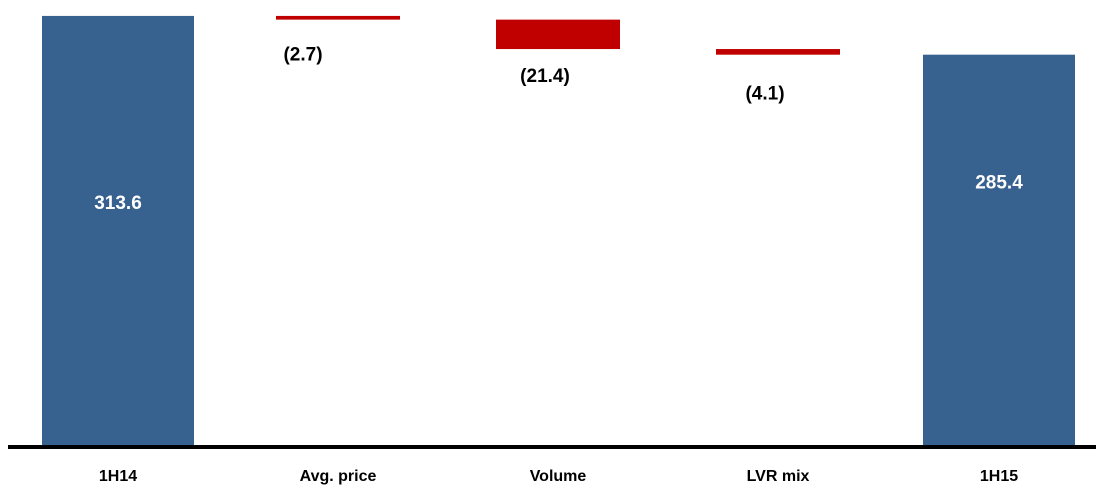 The width and height of the screenshot is (1096, 492). I want to click on category-label-avg-price: Avg. price, so click(338, 476).